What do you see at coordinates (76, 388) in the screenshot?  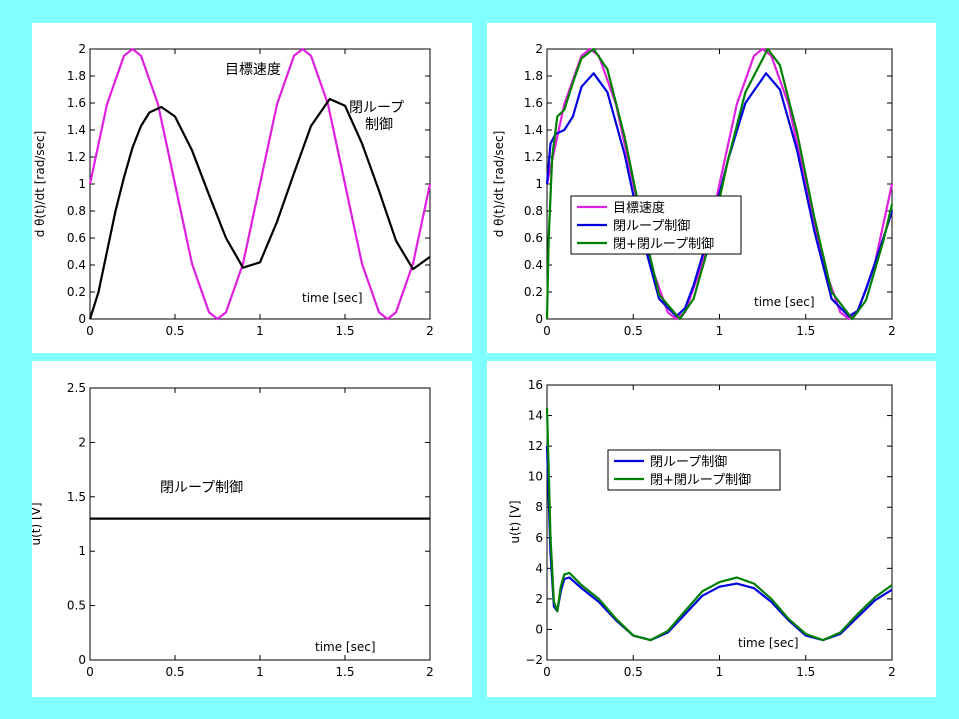 I see `y-tick-label: 2.5` at bounding box center [76, 388].